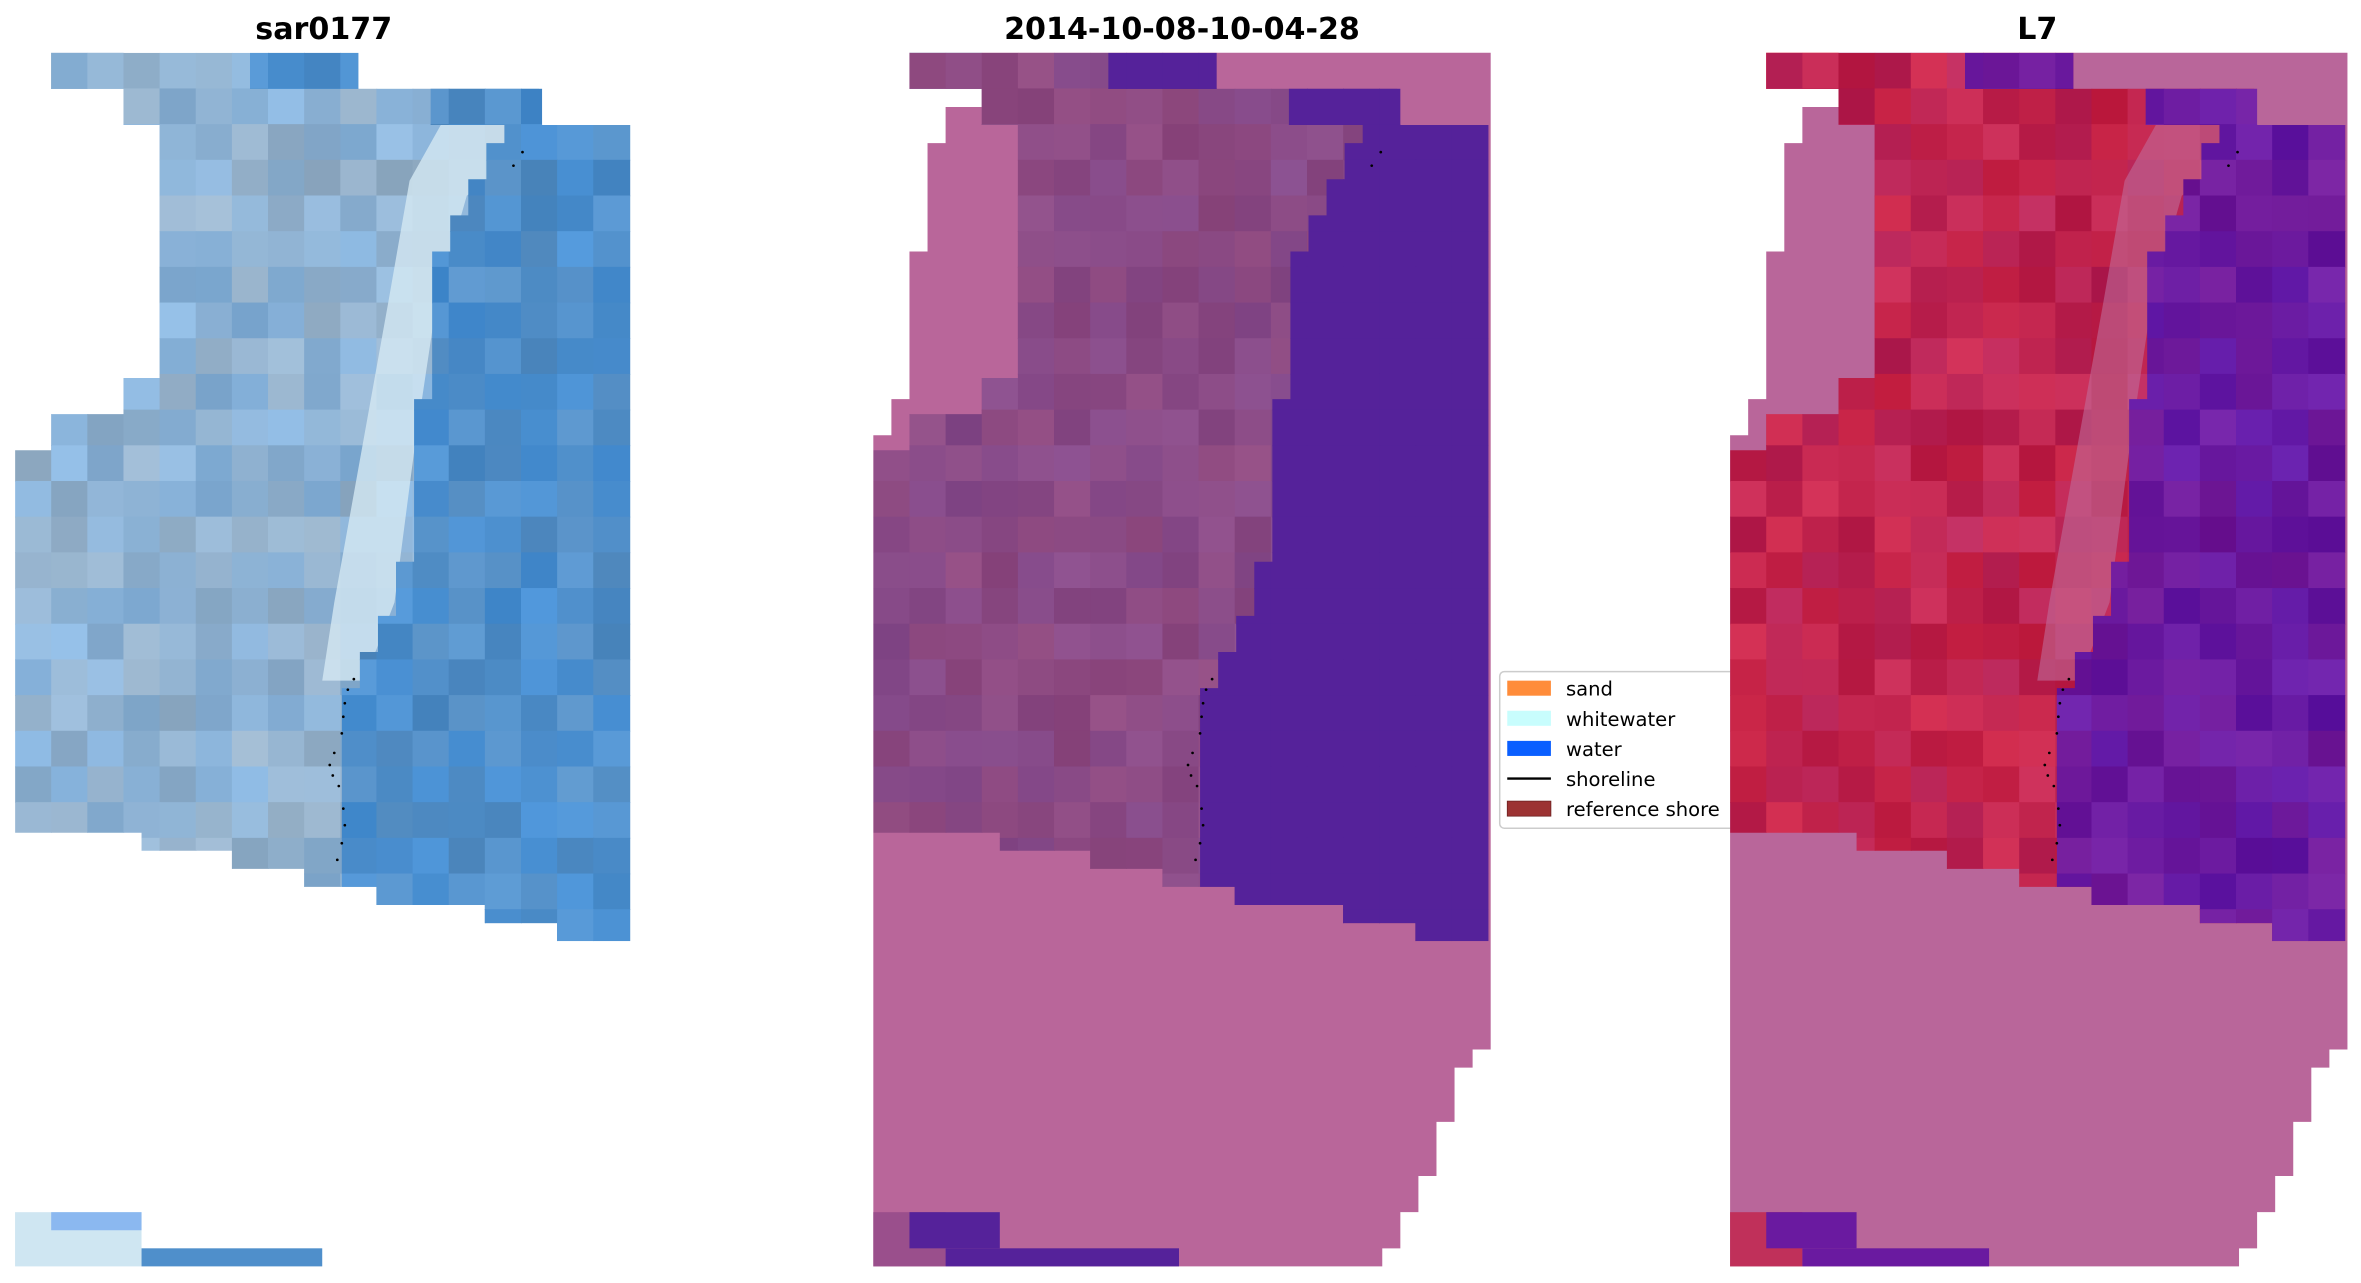 The width and height of the screenshot is (2361, 1283). Describe the element at coordinates (1589, 689) in the screenshot. I see `legend-label-sand: sand` at that location.